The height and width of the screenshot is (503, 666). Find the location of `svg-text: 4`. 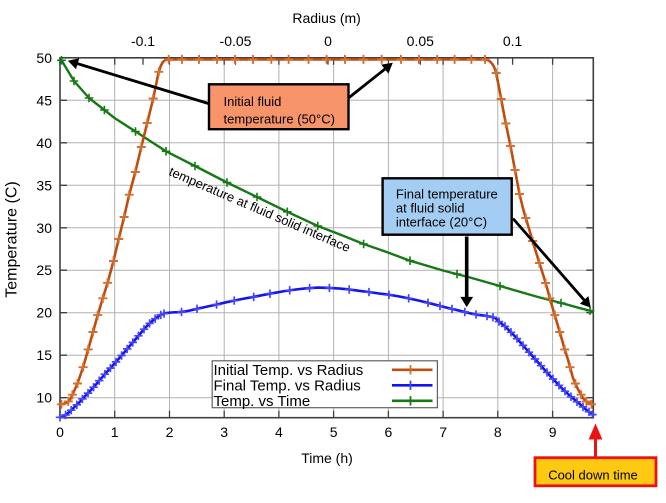

svg-text: 4 is located at coordinates (279, 432).